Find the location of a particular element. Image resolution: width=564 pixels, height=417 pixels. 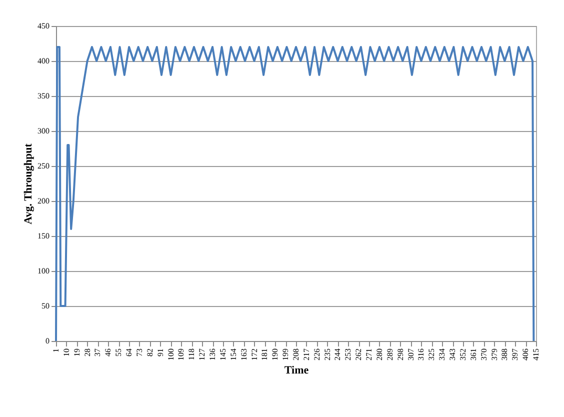

x-tick-label: 82 is located at coordinates (149, 352).